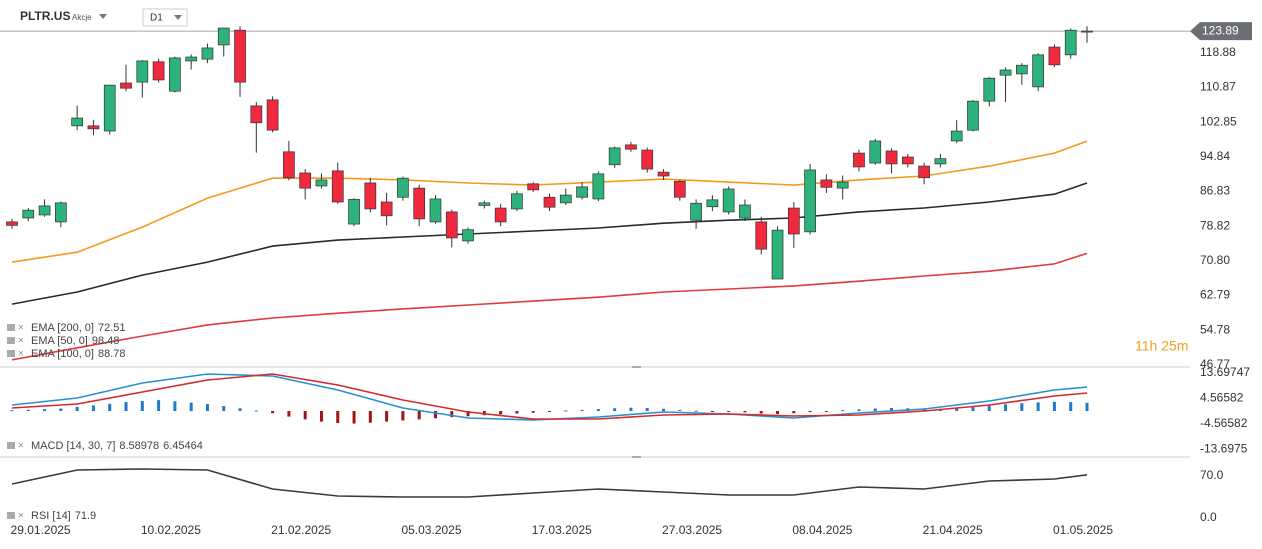  Describe the element at coordinates (1215, 225) in the screenshot. I see `y-tick-label: 78.82` at that location.